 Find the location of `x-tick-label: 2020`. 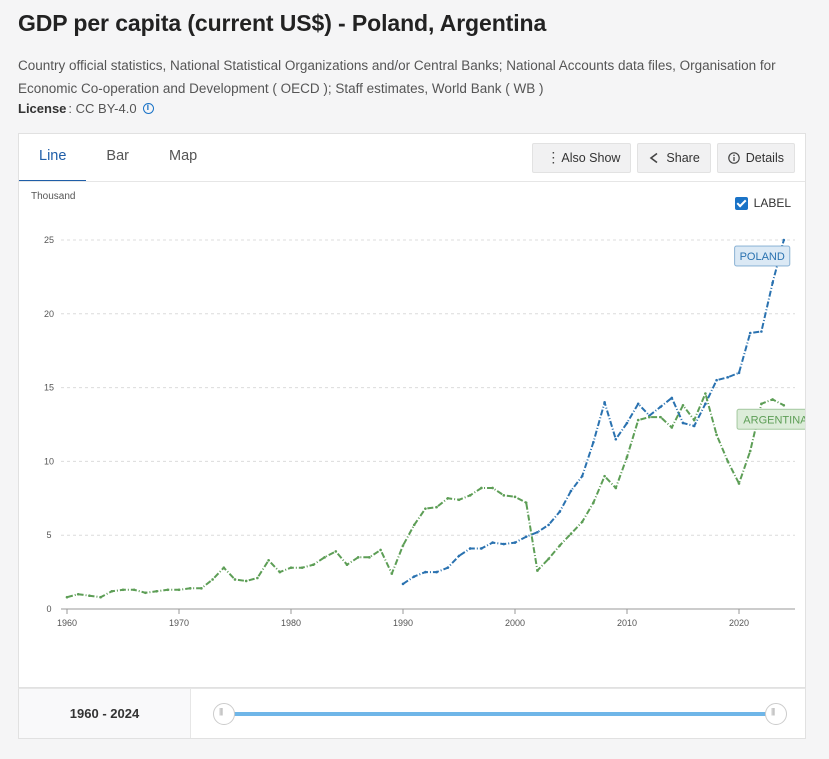

x-tick-label: 2020 is located at coordinates (739, 623).